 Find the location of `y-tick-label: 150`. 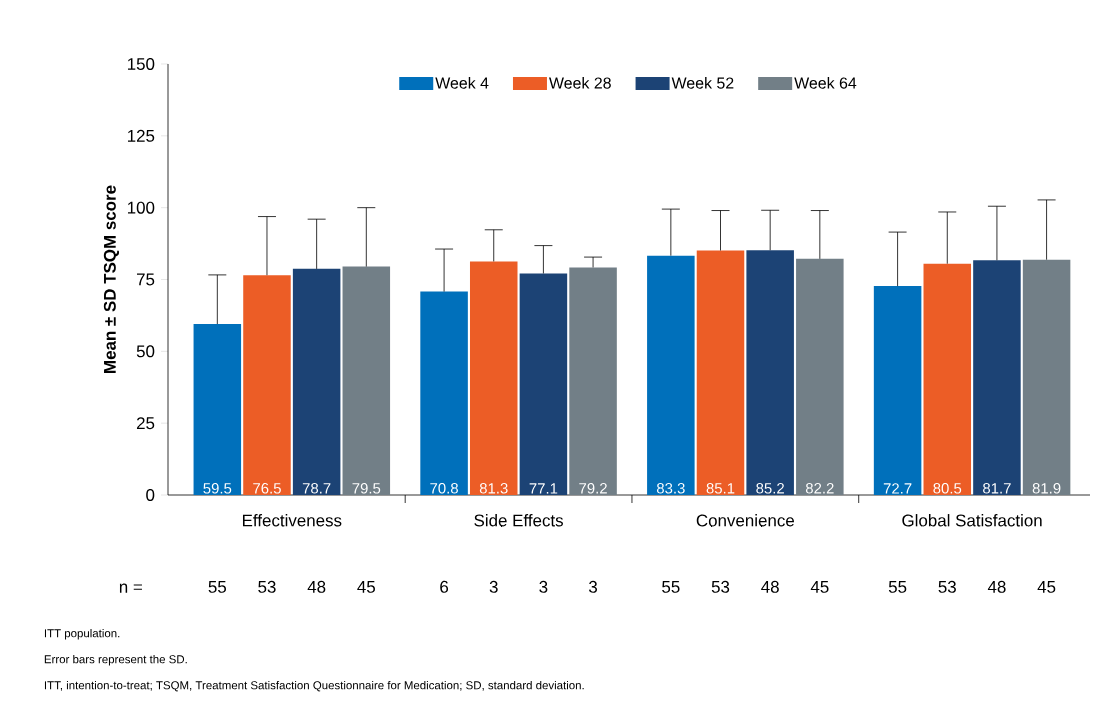

y-tick-label: 150 is located at coordinates (141, 64).